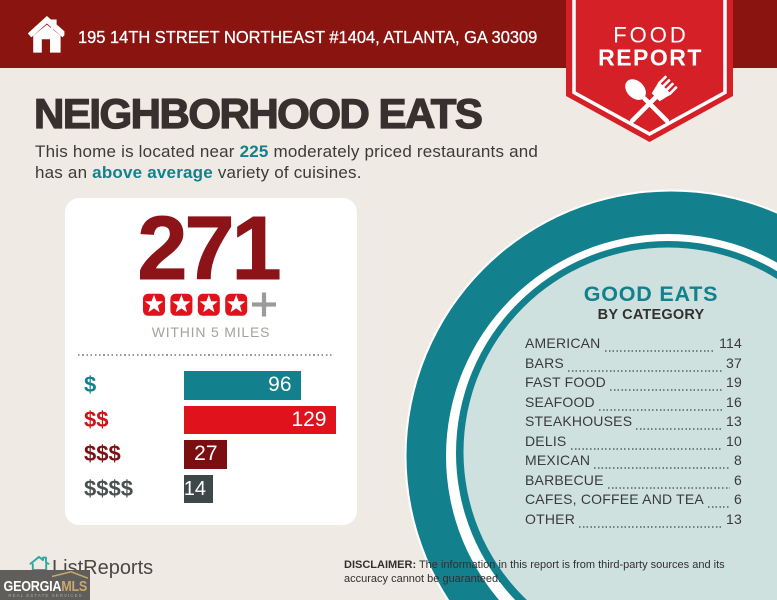  What do you see at coordinates (650, 58) in the screenshot?
I see `svg-text: REPORT` at bounding box center [650, 58].